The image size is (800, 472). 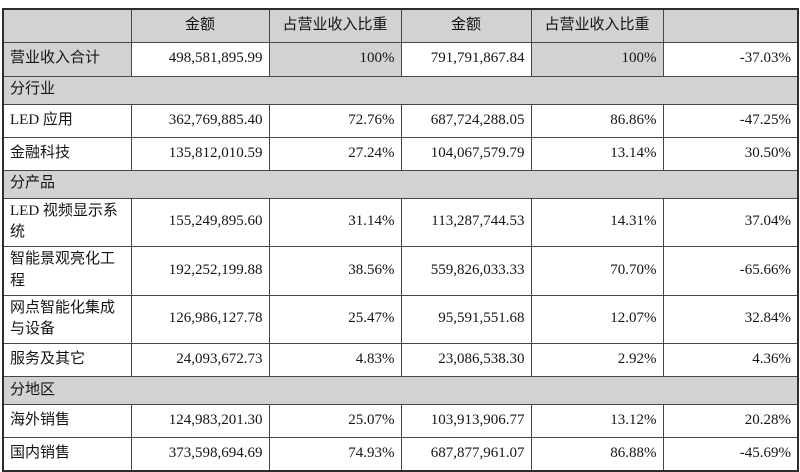 What do you see at coordinates (200, 59) in the screenshot?
I see `amount-current-cell: 498,581,895.99` at bounding box center [200, 59].